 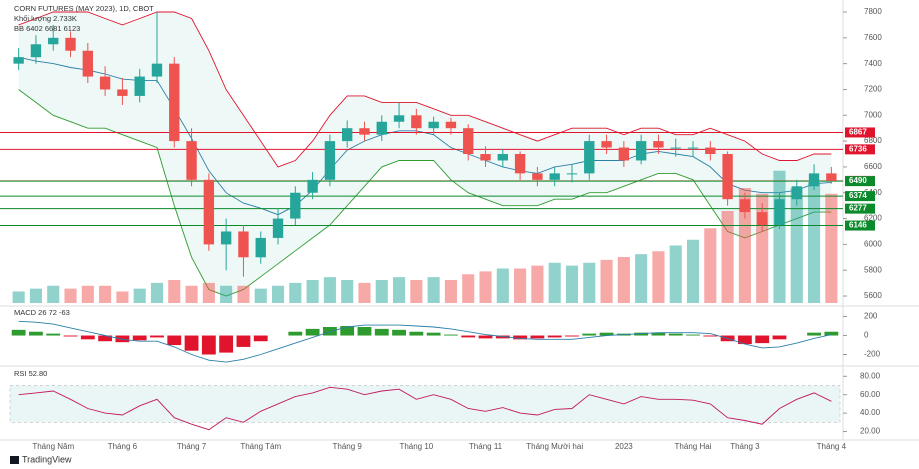 What do you see at coordinates (47, 459) in the screenshot?
I see `brand: TradingView` at bounding box center [47, 459].